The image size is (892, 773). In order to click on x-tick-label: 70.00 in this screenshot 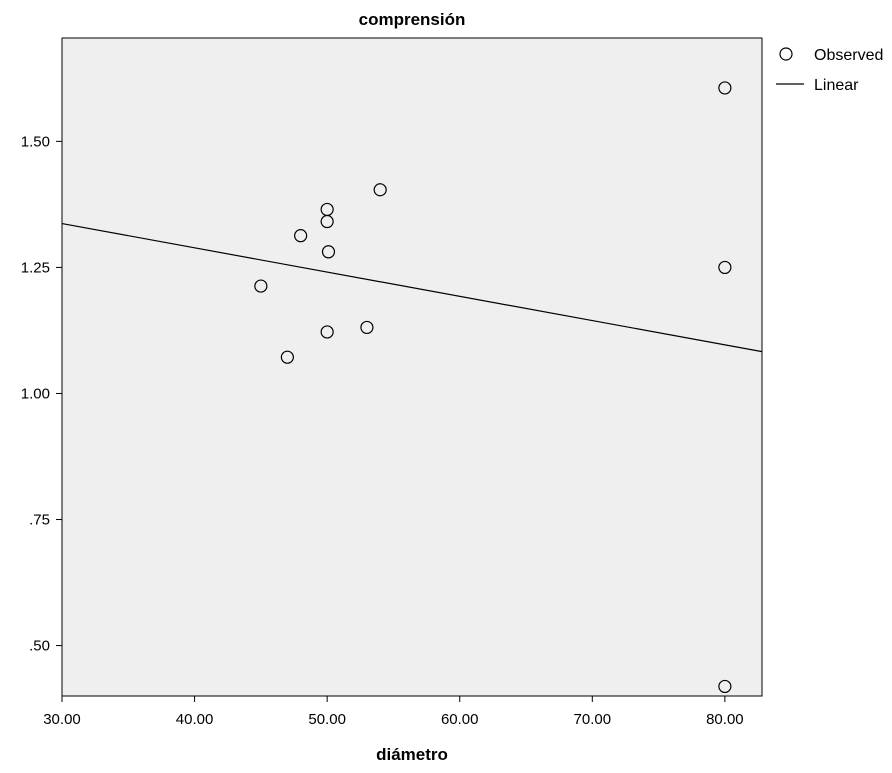, I will do `click(593, 719)`.